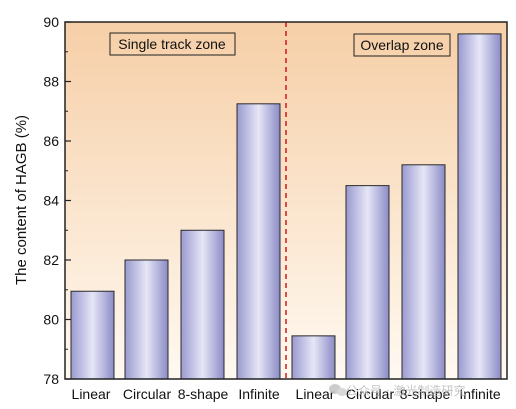 The width and height of the screenshot is (516, 409). I want to click on y-tick-label: 82, so click(51, 260).